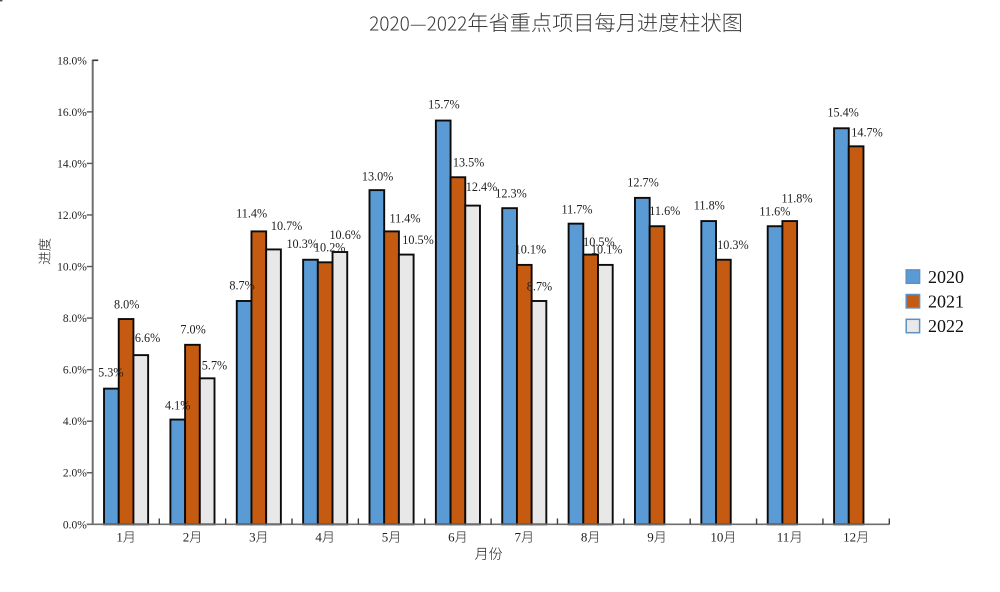  I want to click on svg-text: 14.7%, so click(866, 132).